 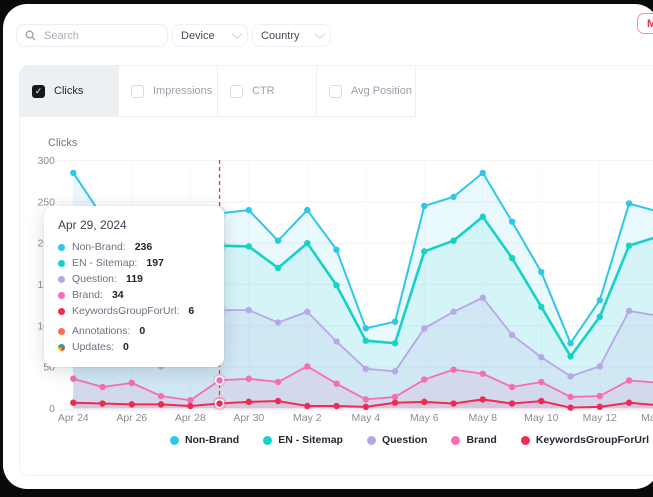 I want to click on legend-item-brand: Brand, so click(x=474, y=440).